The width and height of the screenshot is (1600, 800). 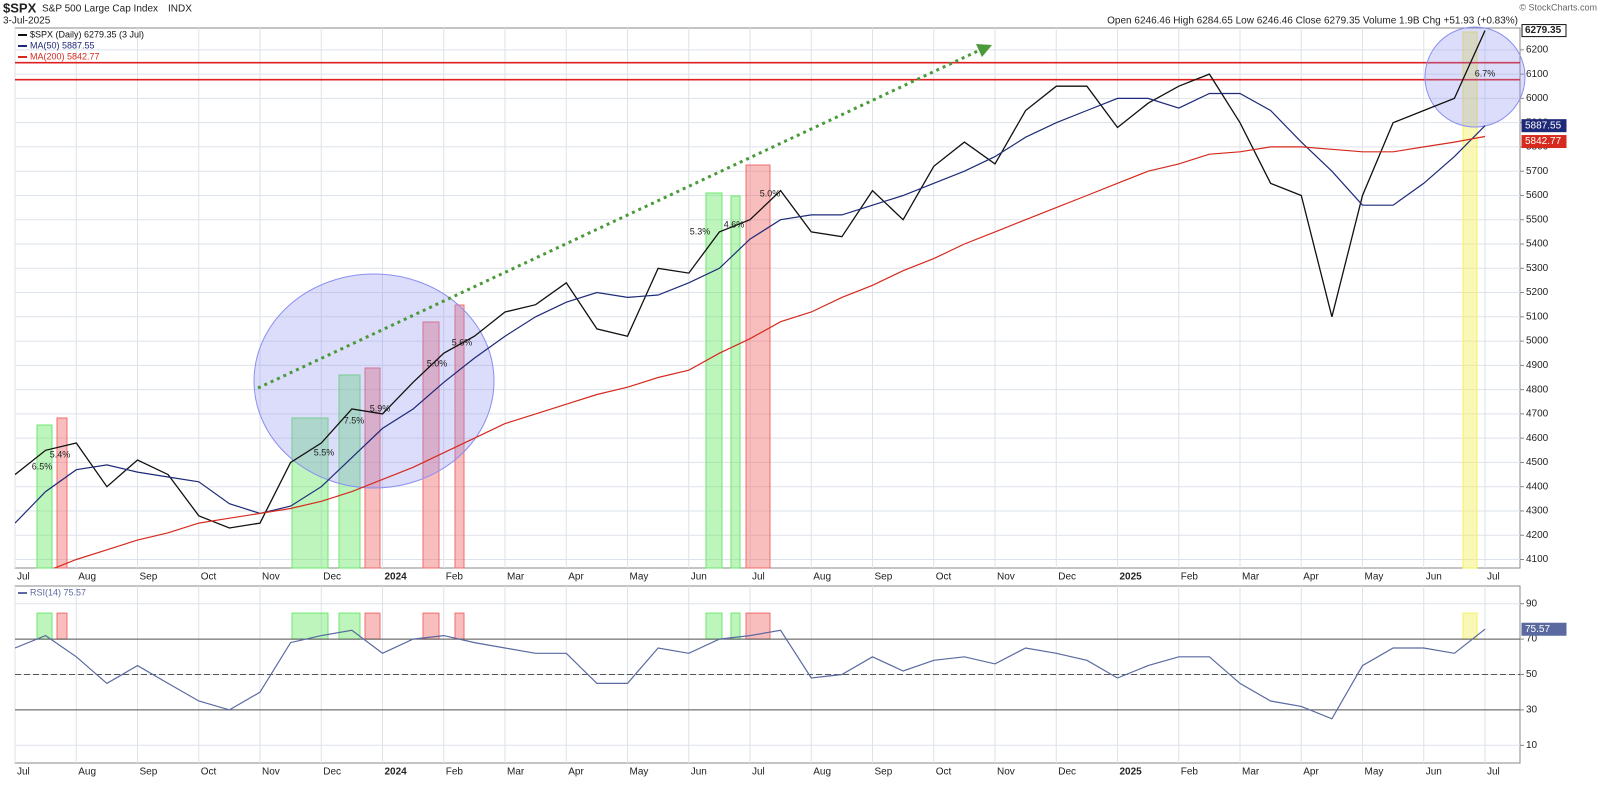 I want to click on y-tick-label: 5200, so click(x=1537, y=292).